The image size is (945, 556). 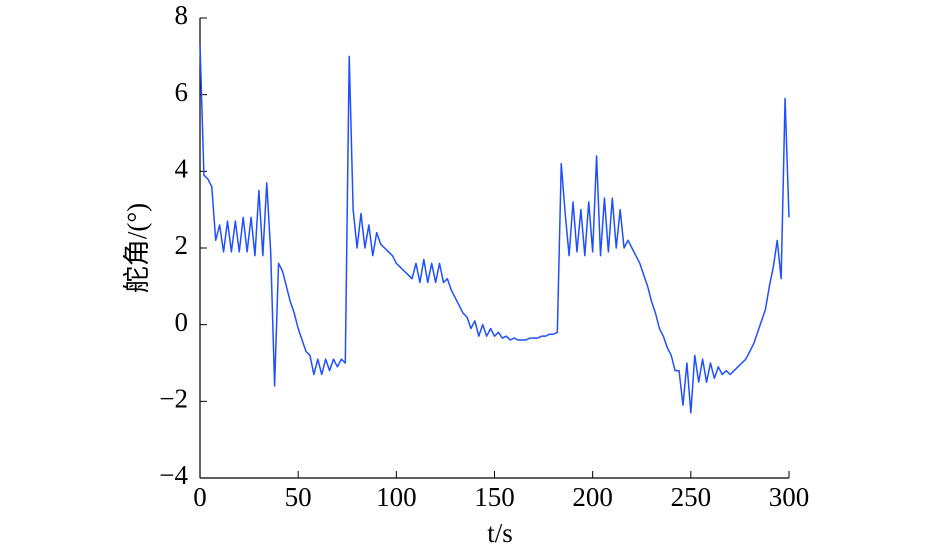 I want to click on x-tick-label: 150, so click(x=494, y=497).